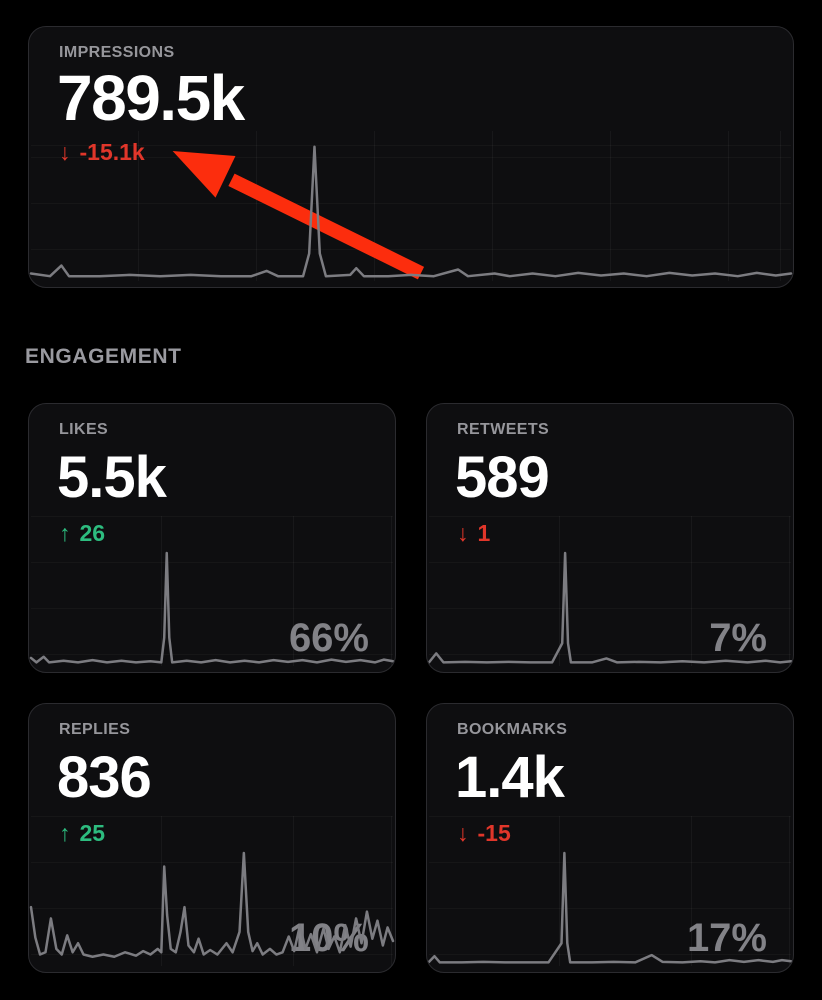 The image size is (822, 1000). I want to click on likes-delta: ↑ 26, so click(82, 534).